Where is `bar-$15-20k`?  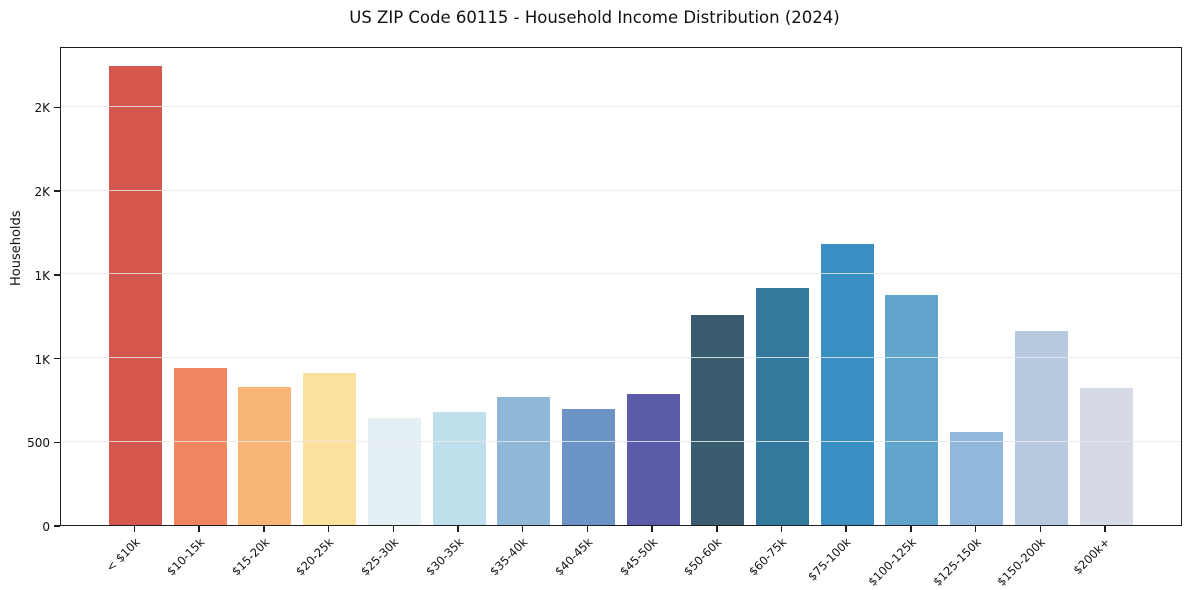 bar-$15-20k is located at coordinates (265, 455).